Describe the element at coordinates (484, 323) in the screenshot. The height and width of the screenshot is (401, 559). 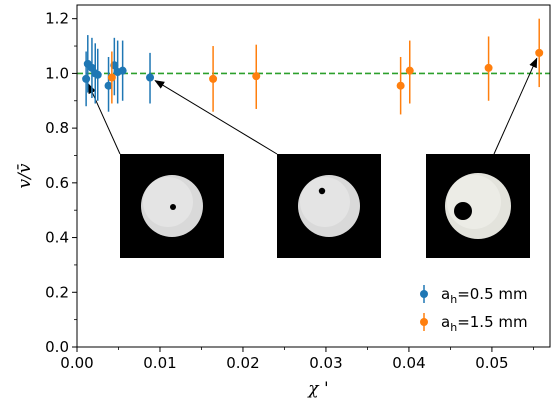
I see `legend-label: ah=1.5 mm` at that location.